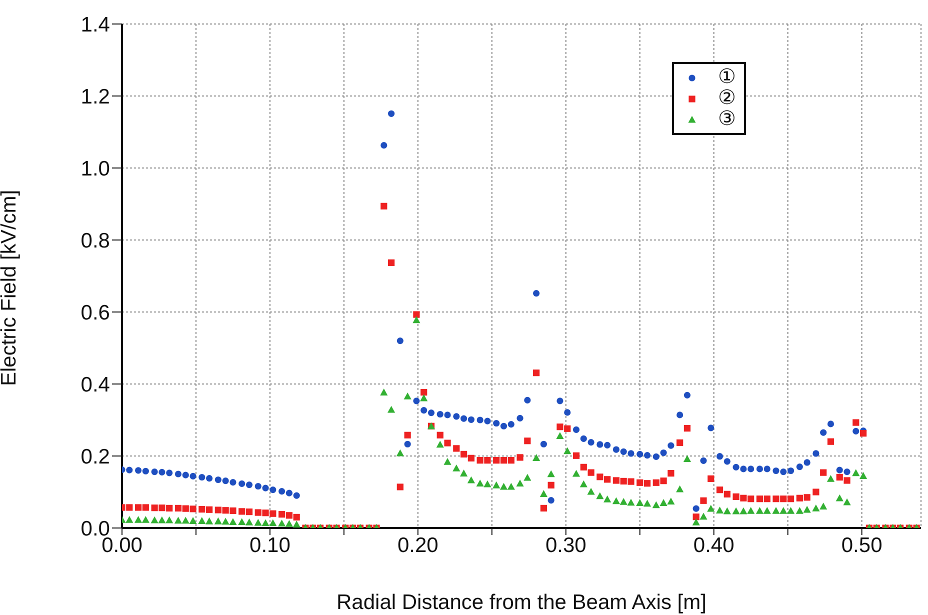 The image size is (928, 615). What do you see at coordinates (95, 240) in the screenshot?
I see `y-tick-label: 0.8` at bounding box center [95, 240].